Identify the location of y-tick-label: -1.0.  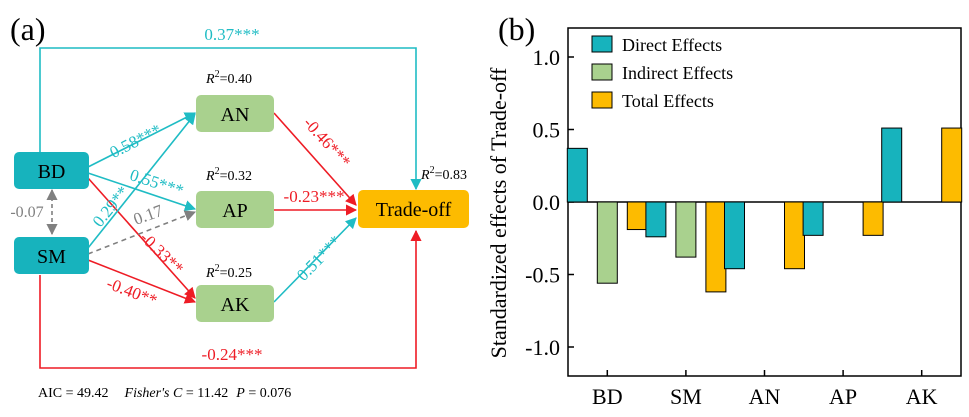
(542, 347).